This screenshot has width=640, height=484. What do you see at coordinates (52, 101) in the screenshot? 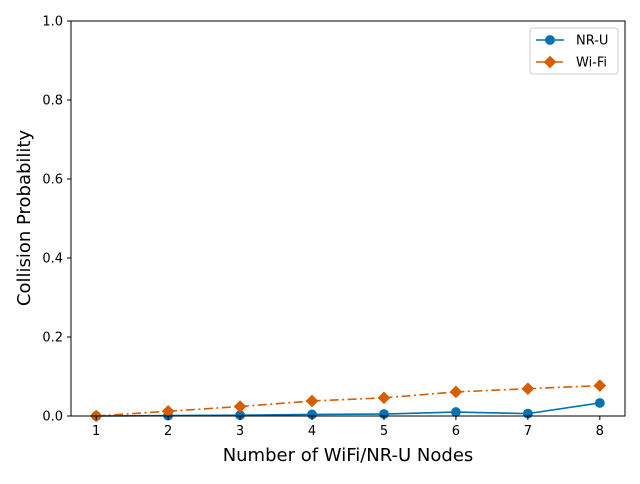
I see `y-tick-label-4: 0.8` at bounding box center [52, 101].